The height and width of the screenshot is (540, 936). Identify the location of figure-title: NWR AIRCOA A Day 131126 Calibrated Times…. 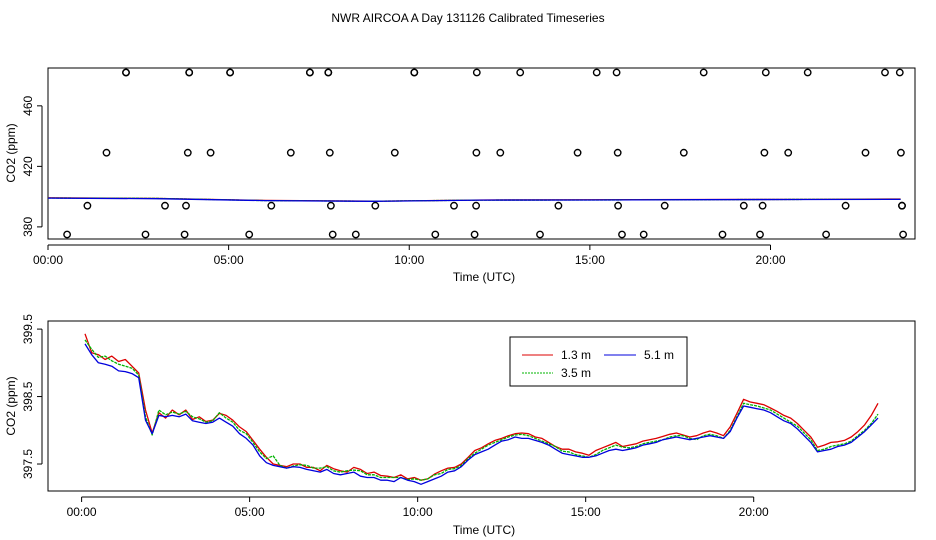
(467, 18).